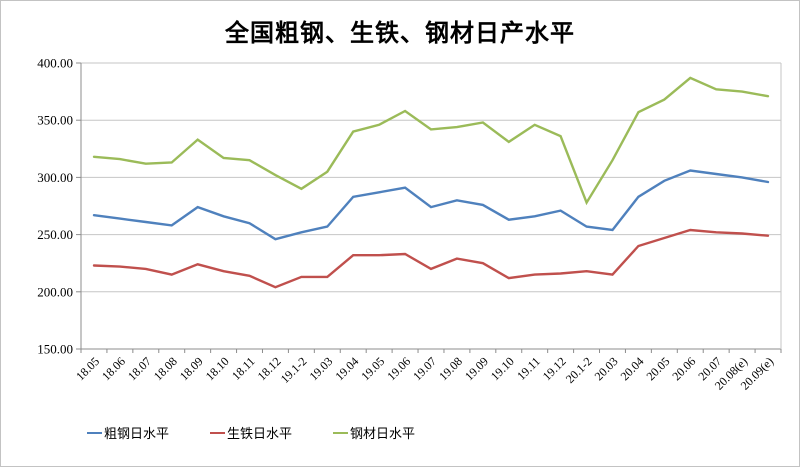  Describe the element at coordinates (113, 368) in the screenshot. I see `x-axis-label: 18.06` at that location.